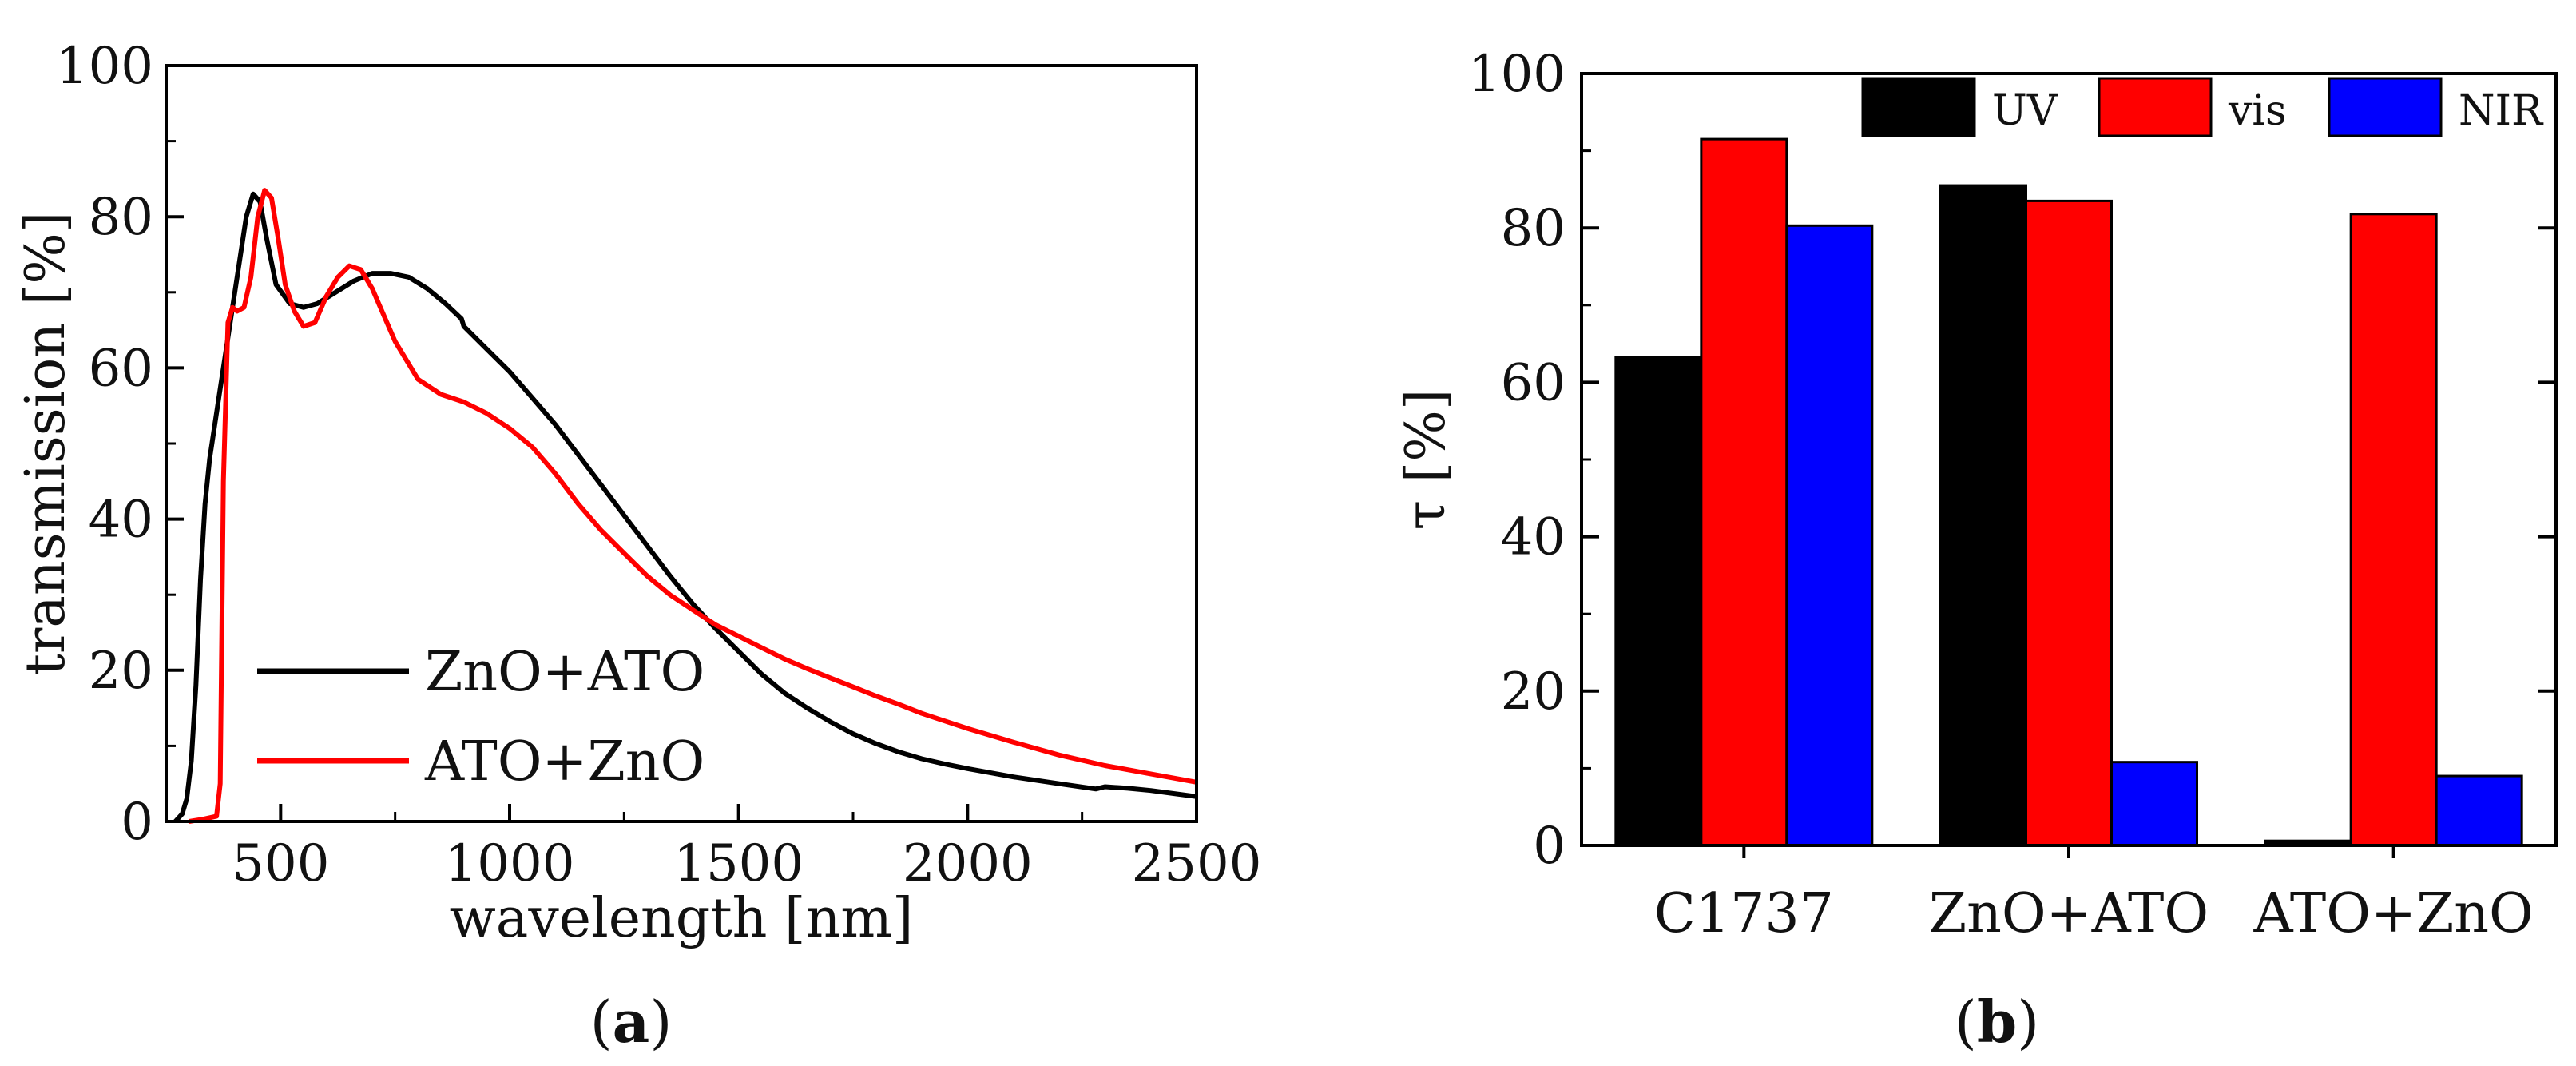  Describe the element at coordinates (2393, 913) in the screenshot. I see `category-label: ATO+ZnO` at that location.